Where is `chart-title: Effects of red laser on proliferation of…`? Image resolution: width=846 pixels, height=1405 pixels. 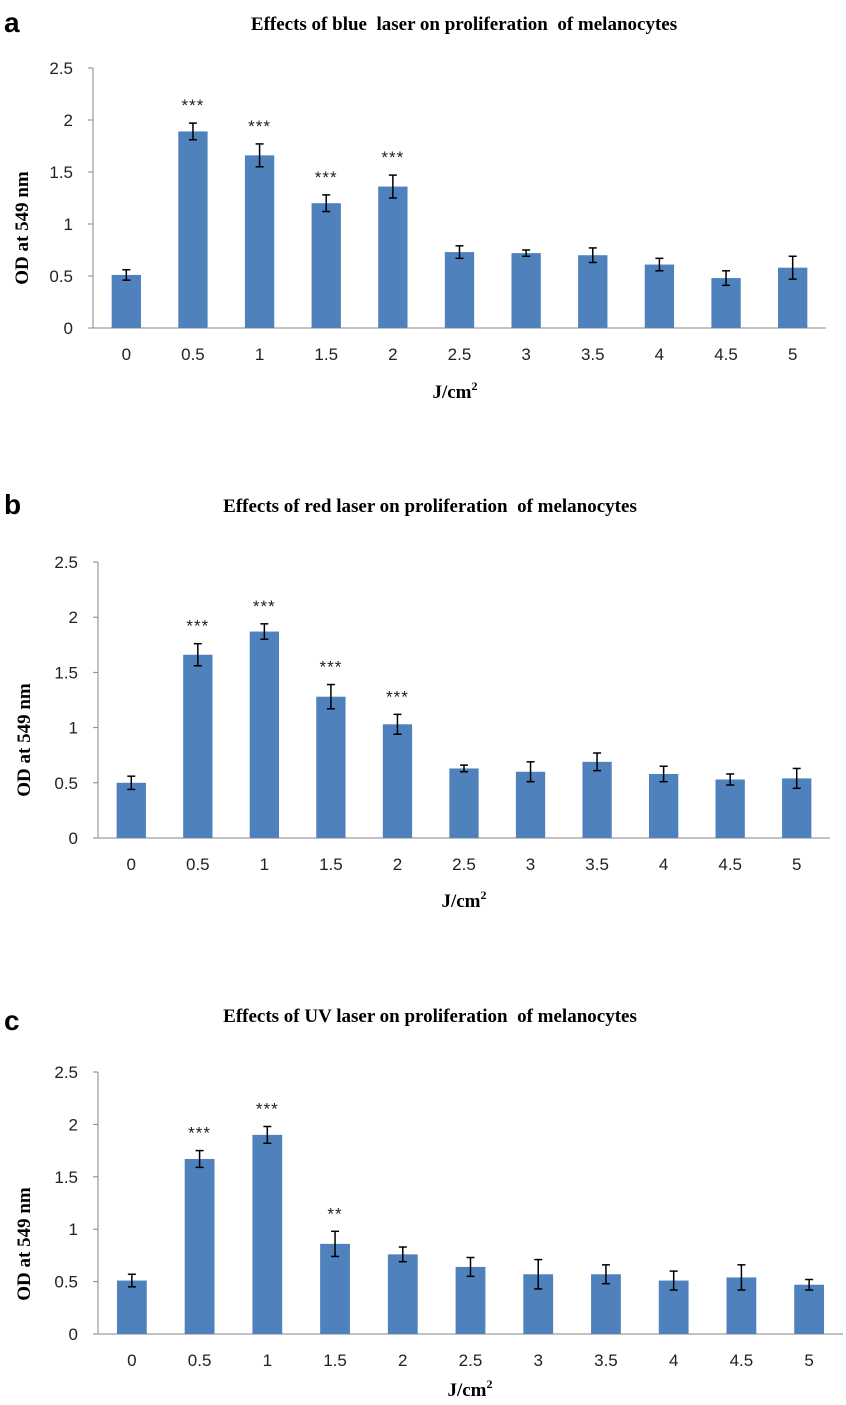 chart-title: Effects of red laser on proliferation of… is located at coordinates (430, 506).